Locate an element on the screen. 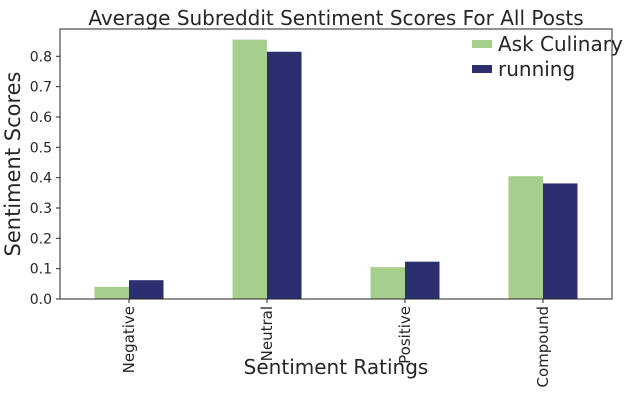 Image resolution: width=624 pixels, height=415 pixels. legend-label-ask-culinary: Ask Culinary is located at coordinates (560, 44).